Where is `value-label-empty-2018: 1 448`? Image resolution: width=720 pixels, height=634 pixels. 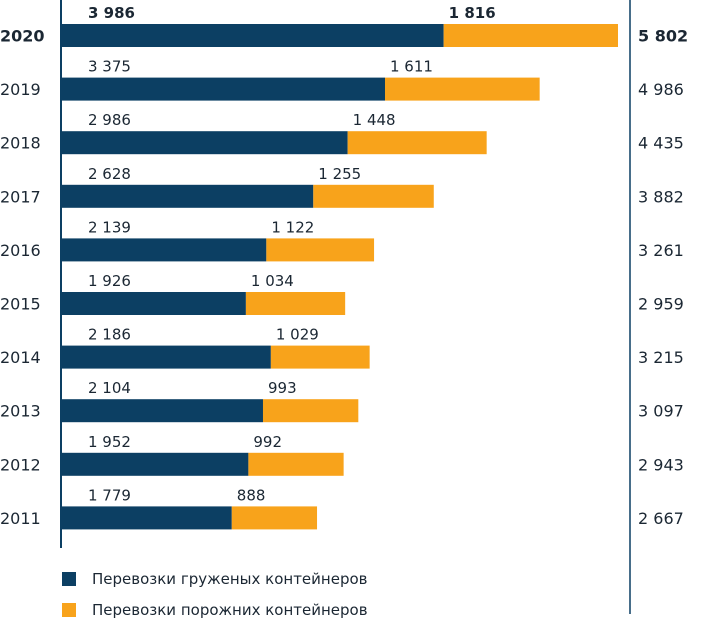
value-label-empty-2018: 1 448 is located at coordinates (374, 120).